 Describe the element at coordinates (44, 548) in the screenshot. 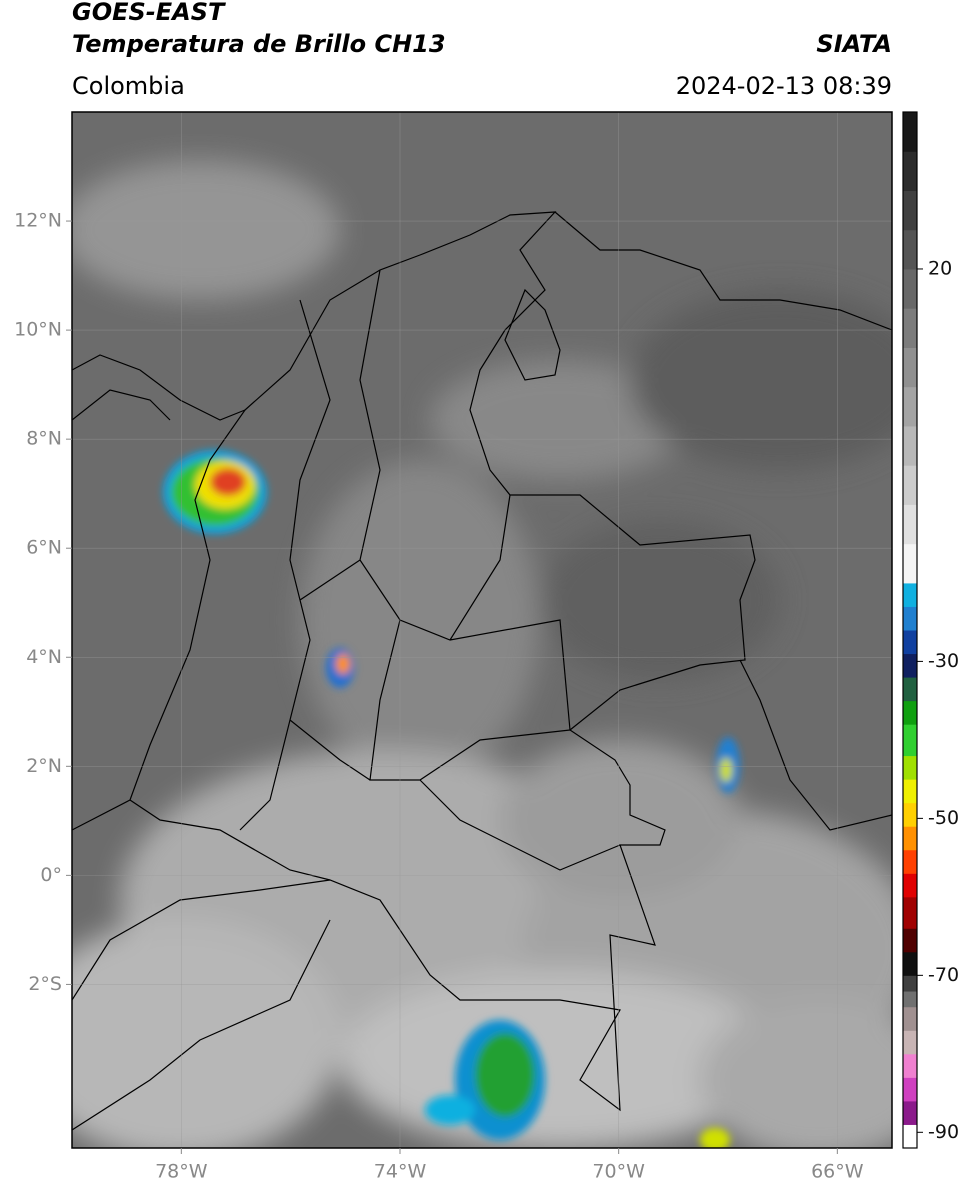

I see `y-tick-label: 6°N` at that location.